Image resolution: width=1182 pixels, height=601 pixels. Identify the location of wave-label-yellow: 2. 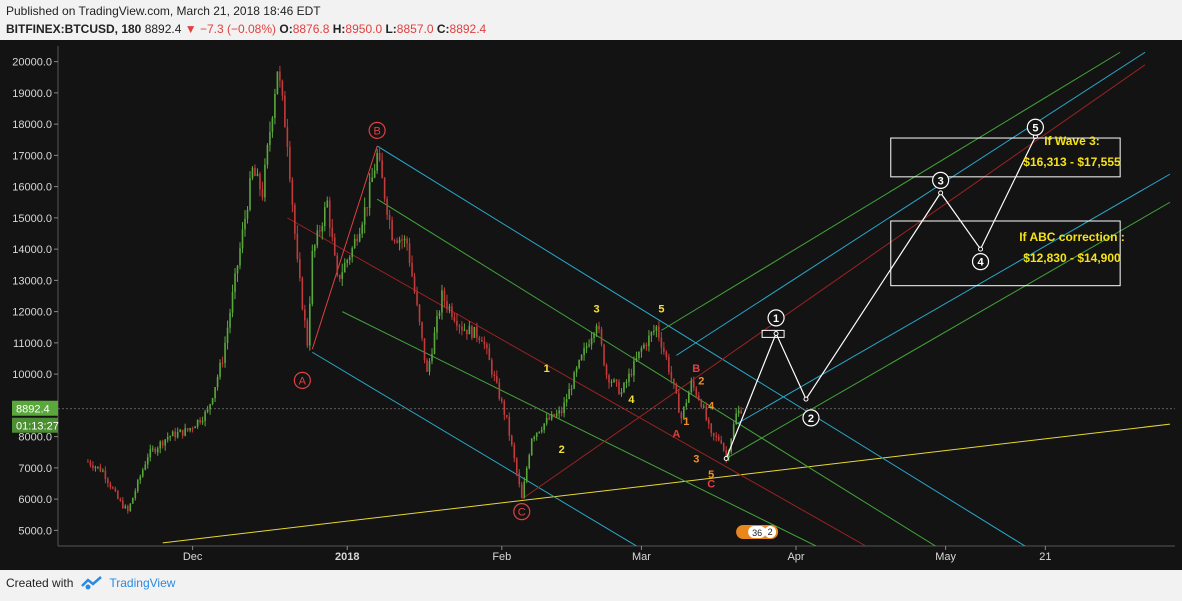
(562, 450).